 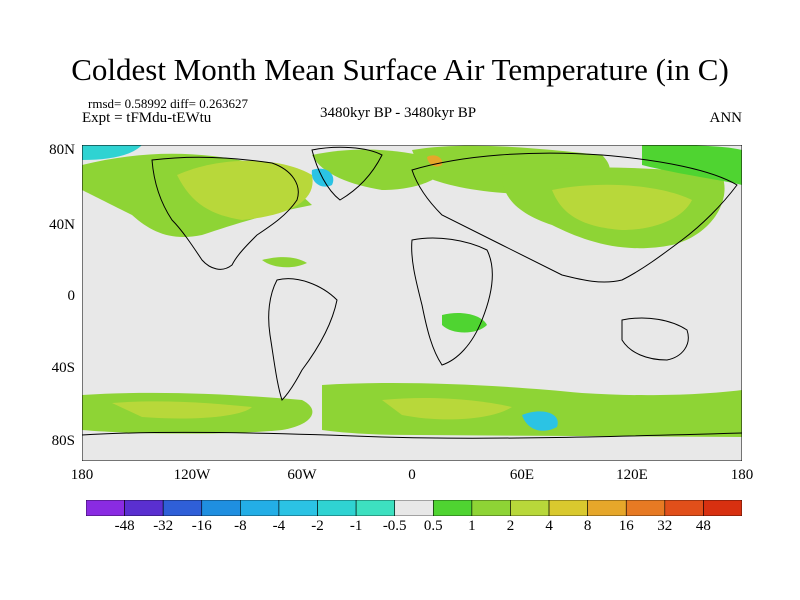 I want to click on y-label-80n: 80N, so click(x=62, y=150).